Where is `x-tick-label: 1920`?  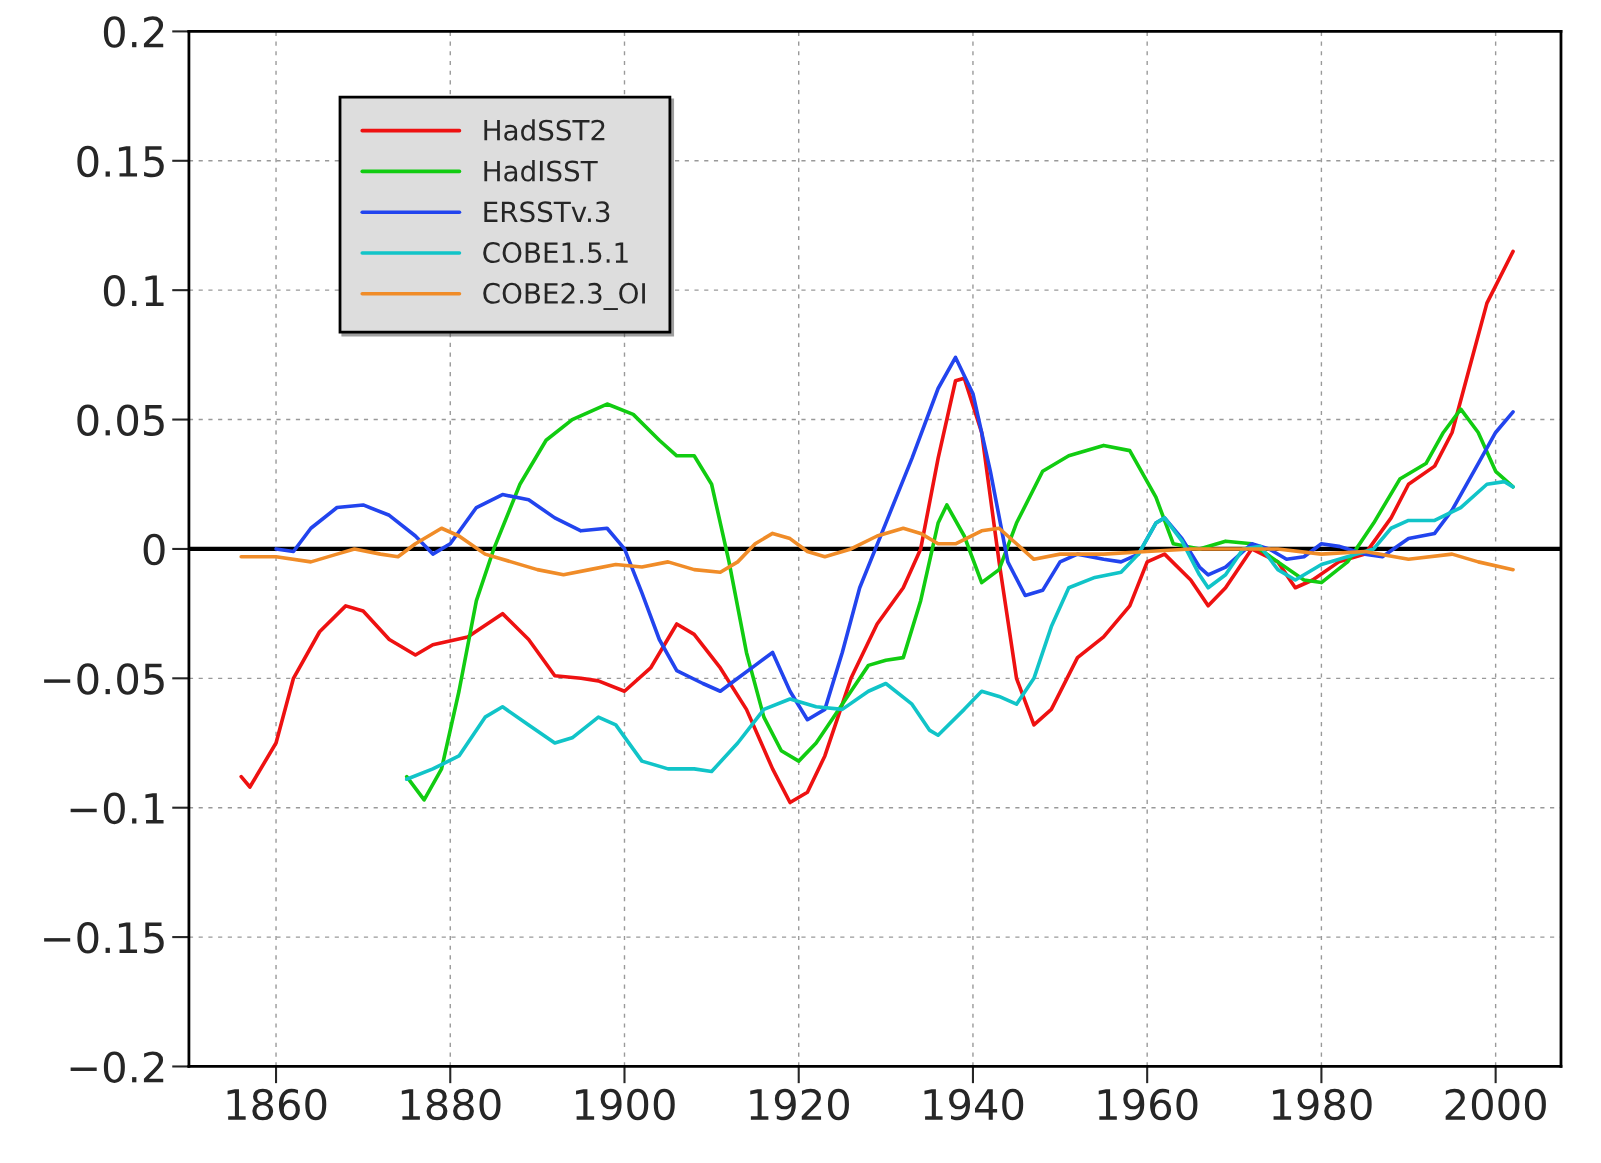
x-tick-label: 1920 is located at coordinates (799, 1104).